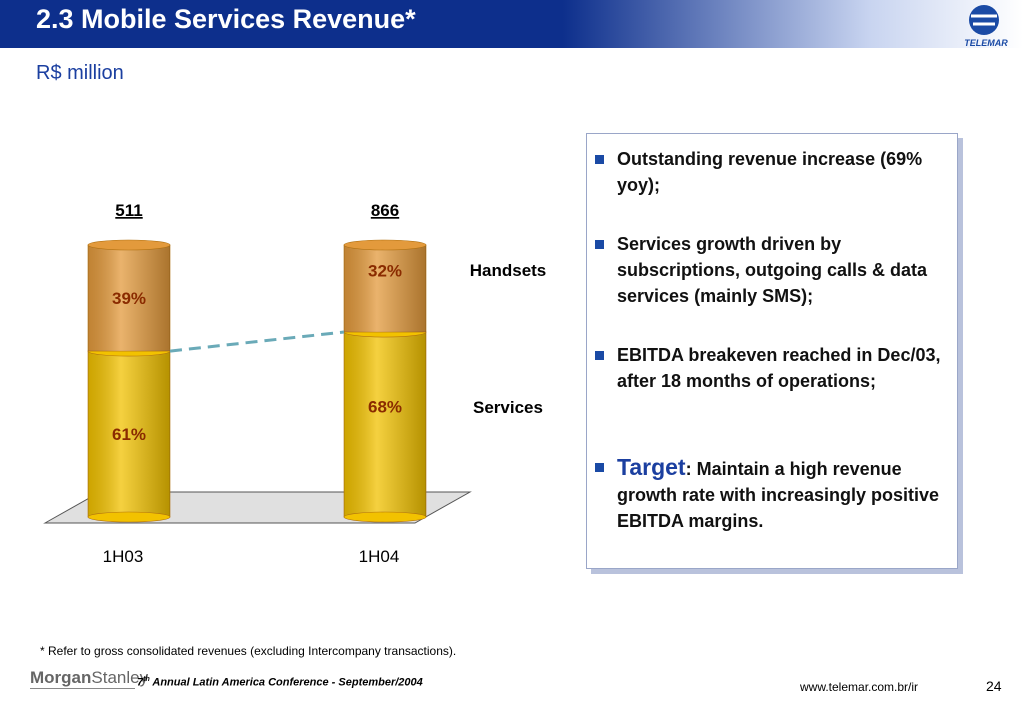 The height and width of the screenshot is (708, 1023). What do you see at coordinates (385, 210) in the screenshot?
I see `total-label: 866` at bounding box center [385, 210].